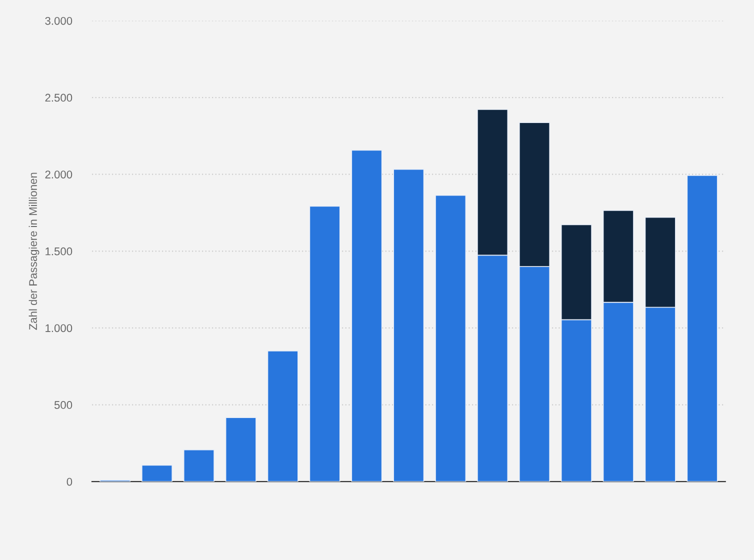 Image resolution: width=754 pixels, height=560 pixels. I want to click on y-tick-label: 500, so click(63, 405).